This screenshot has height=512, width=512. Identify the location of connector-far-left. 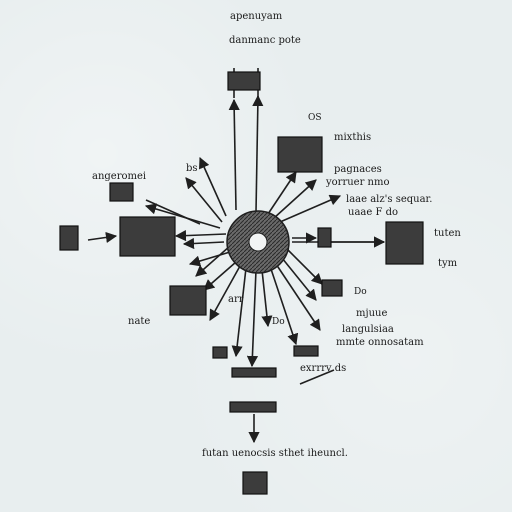
(102, 237).